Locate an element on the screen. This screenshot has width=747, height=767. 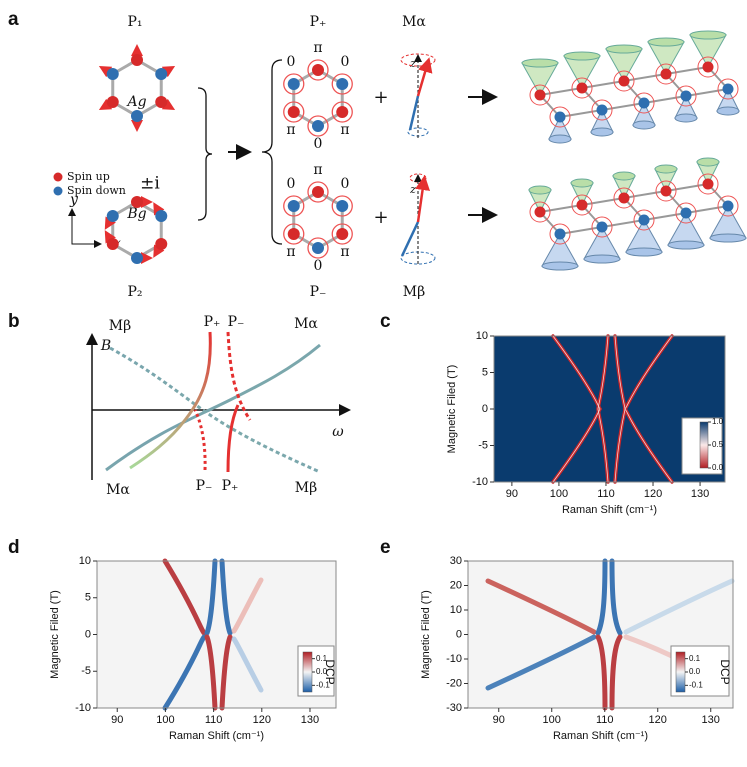
y-tick-label: 30 is located at coordinates (456, 561).